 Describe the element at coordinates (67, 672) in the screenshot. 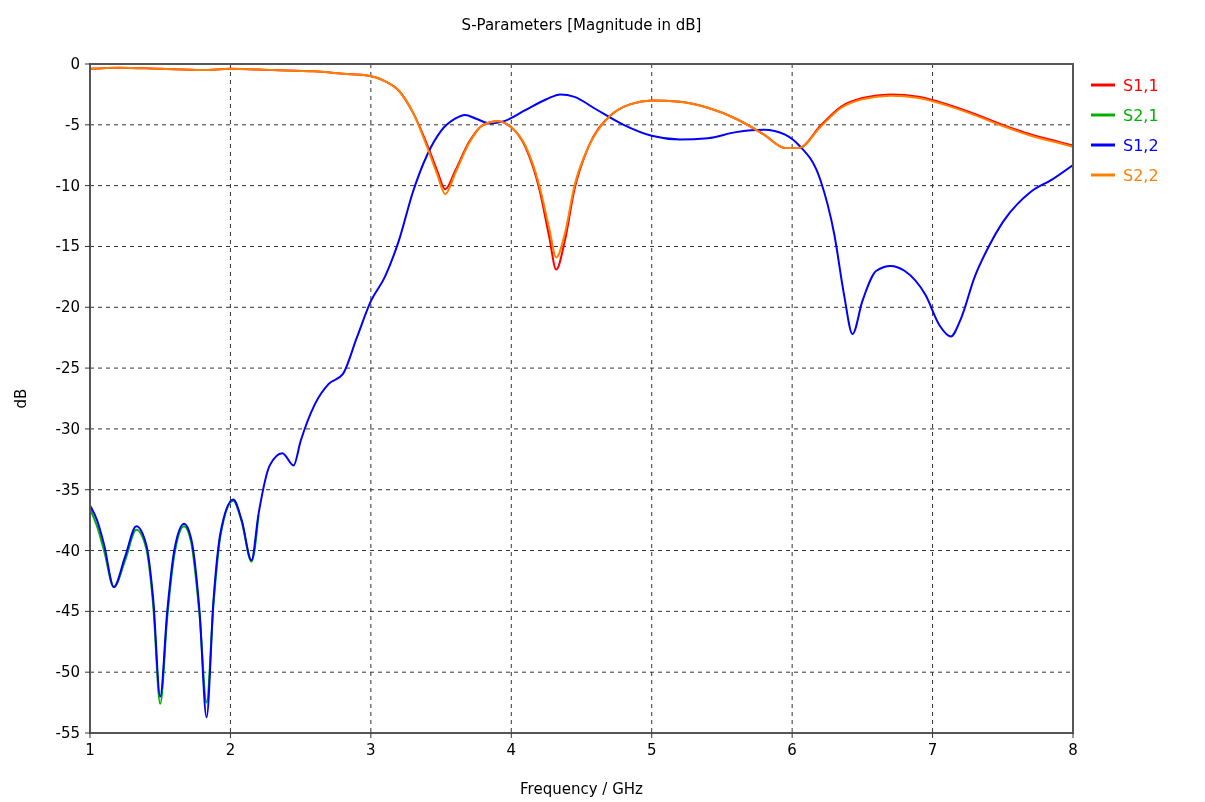

I see `y-tick-label: -50` at that location.